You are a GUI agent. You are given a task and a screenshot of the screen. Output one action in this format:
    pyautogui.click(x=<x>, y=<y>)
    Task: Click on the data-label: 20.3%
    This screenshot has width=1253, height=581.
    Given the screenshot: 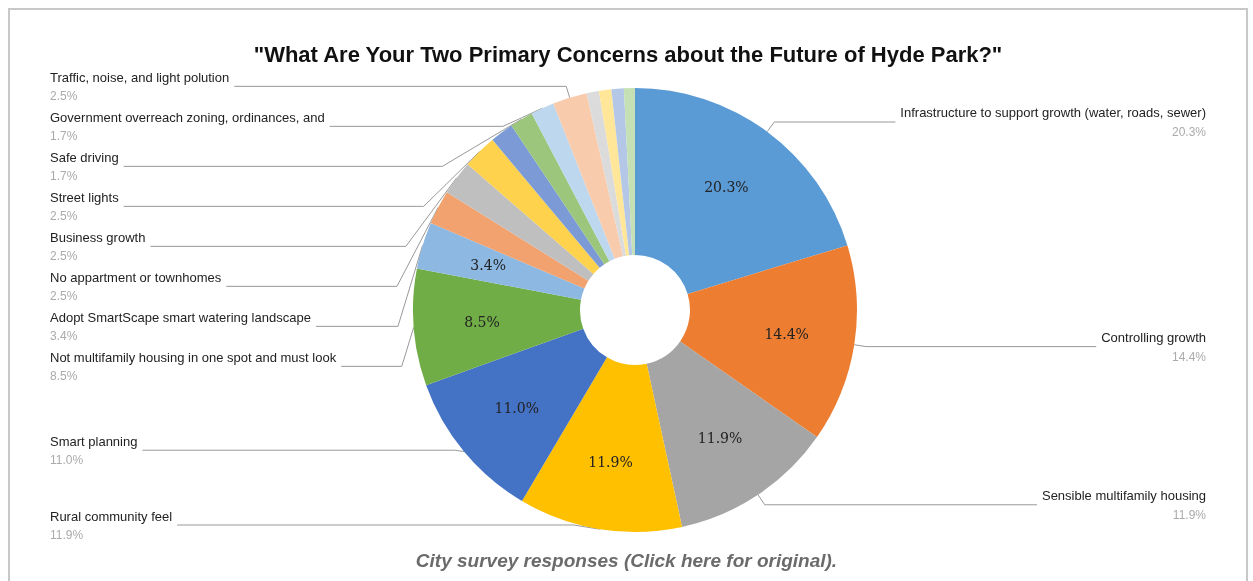 What is the action you would take?
    pyautogui.click(x=726, y=186)
    